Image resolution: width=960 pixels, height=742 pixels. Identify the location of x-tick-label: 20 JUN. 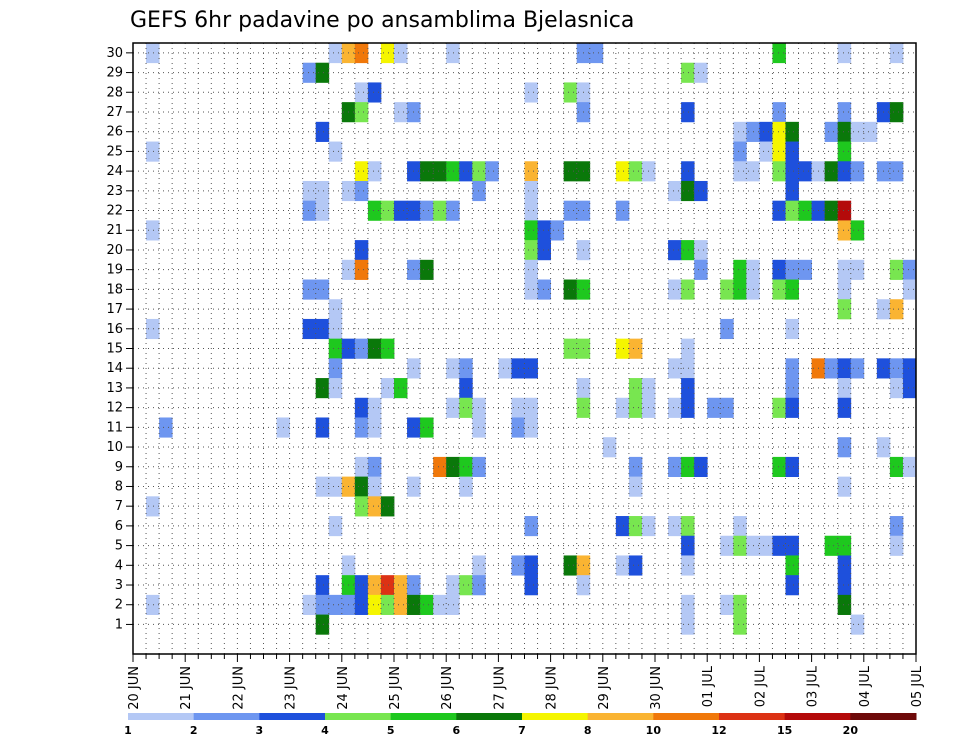
(134, 688).